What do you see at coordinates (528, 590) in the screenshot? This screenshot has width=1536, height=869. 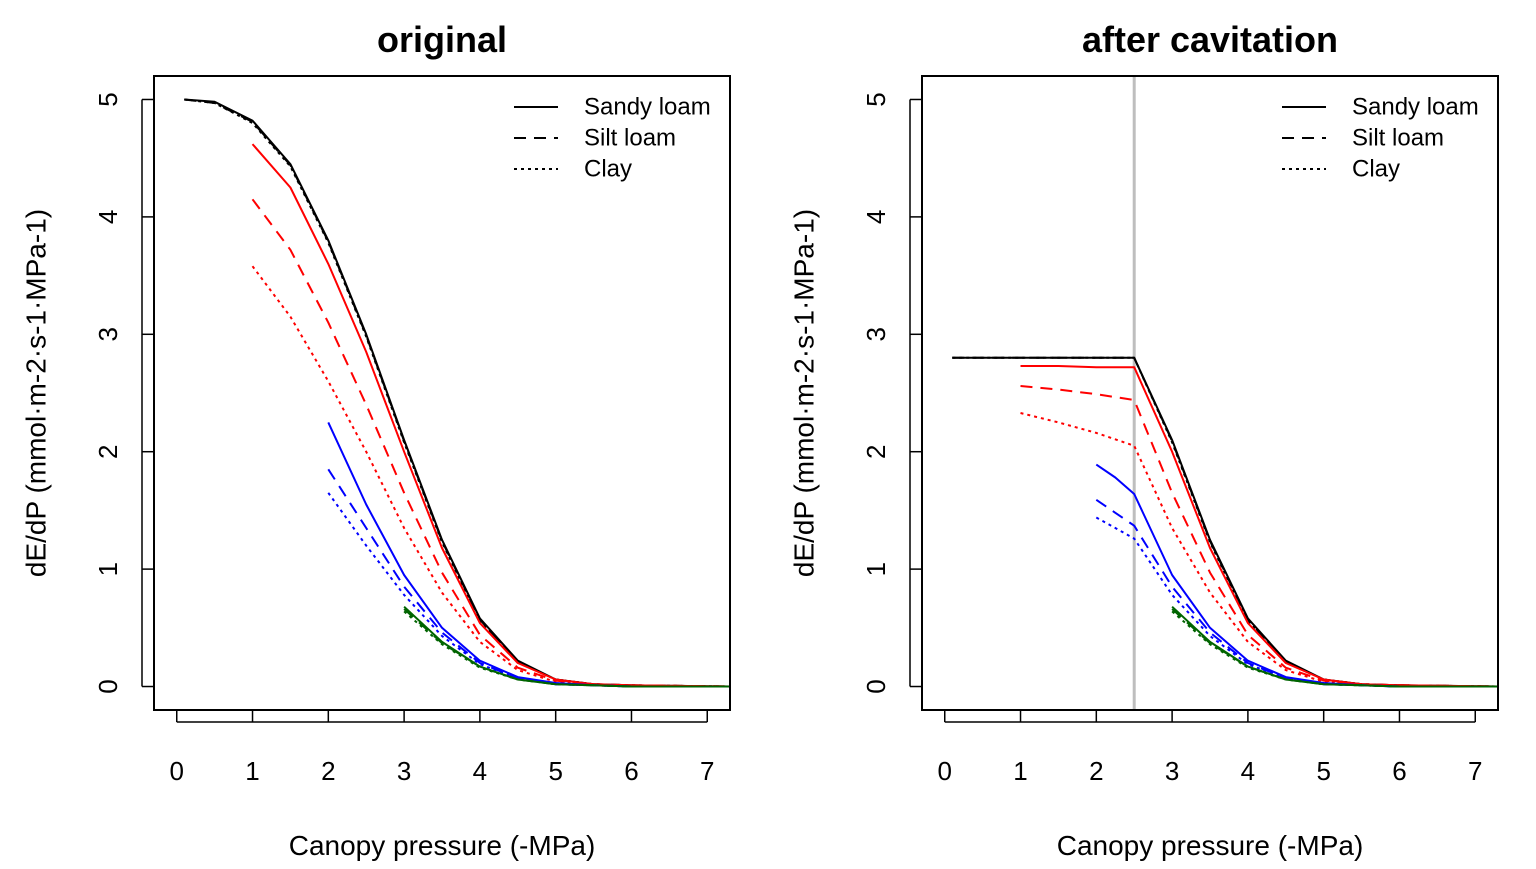 I see `series-line-blue-dotted` at bounding box center [528, 590].